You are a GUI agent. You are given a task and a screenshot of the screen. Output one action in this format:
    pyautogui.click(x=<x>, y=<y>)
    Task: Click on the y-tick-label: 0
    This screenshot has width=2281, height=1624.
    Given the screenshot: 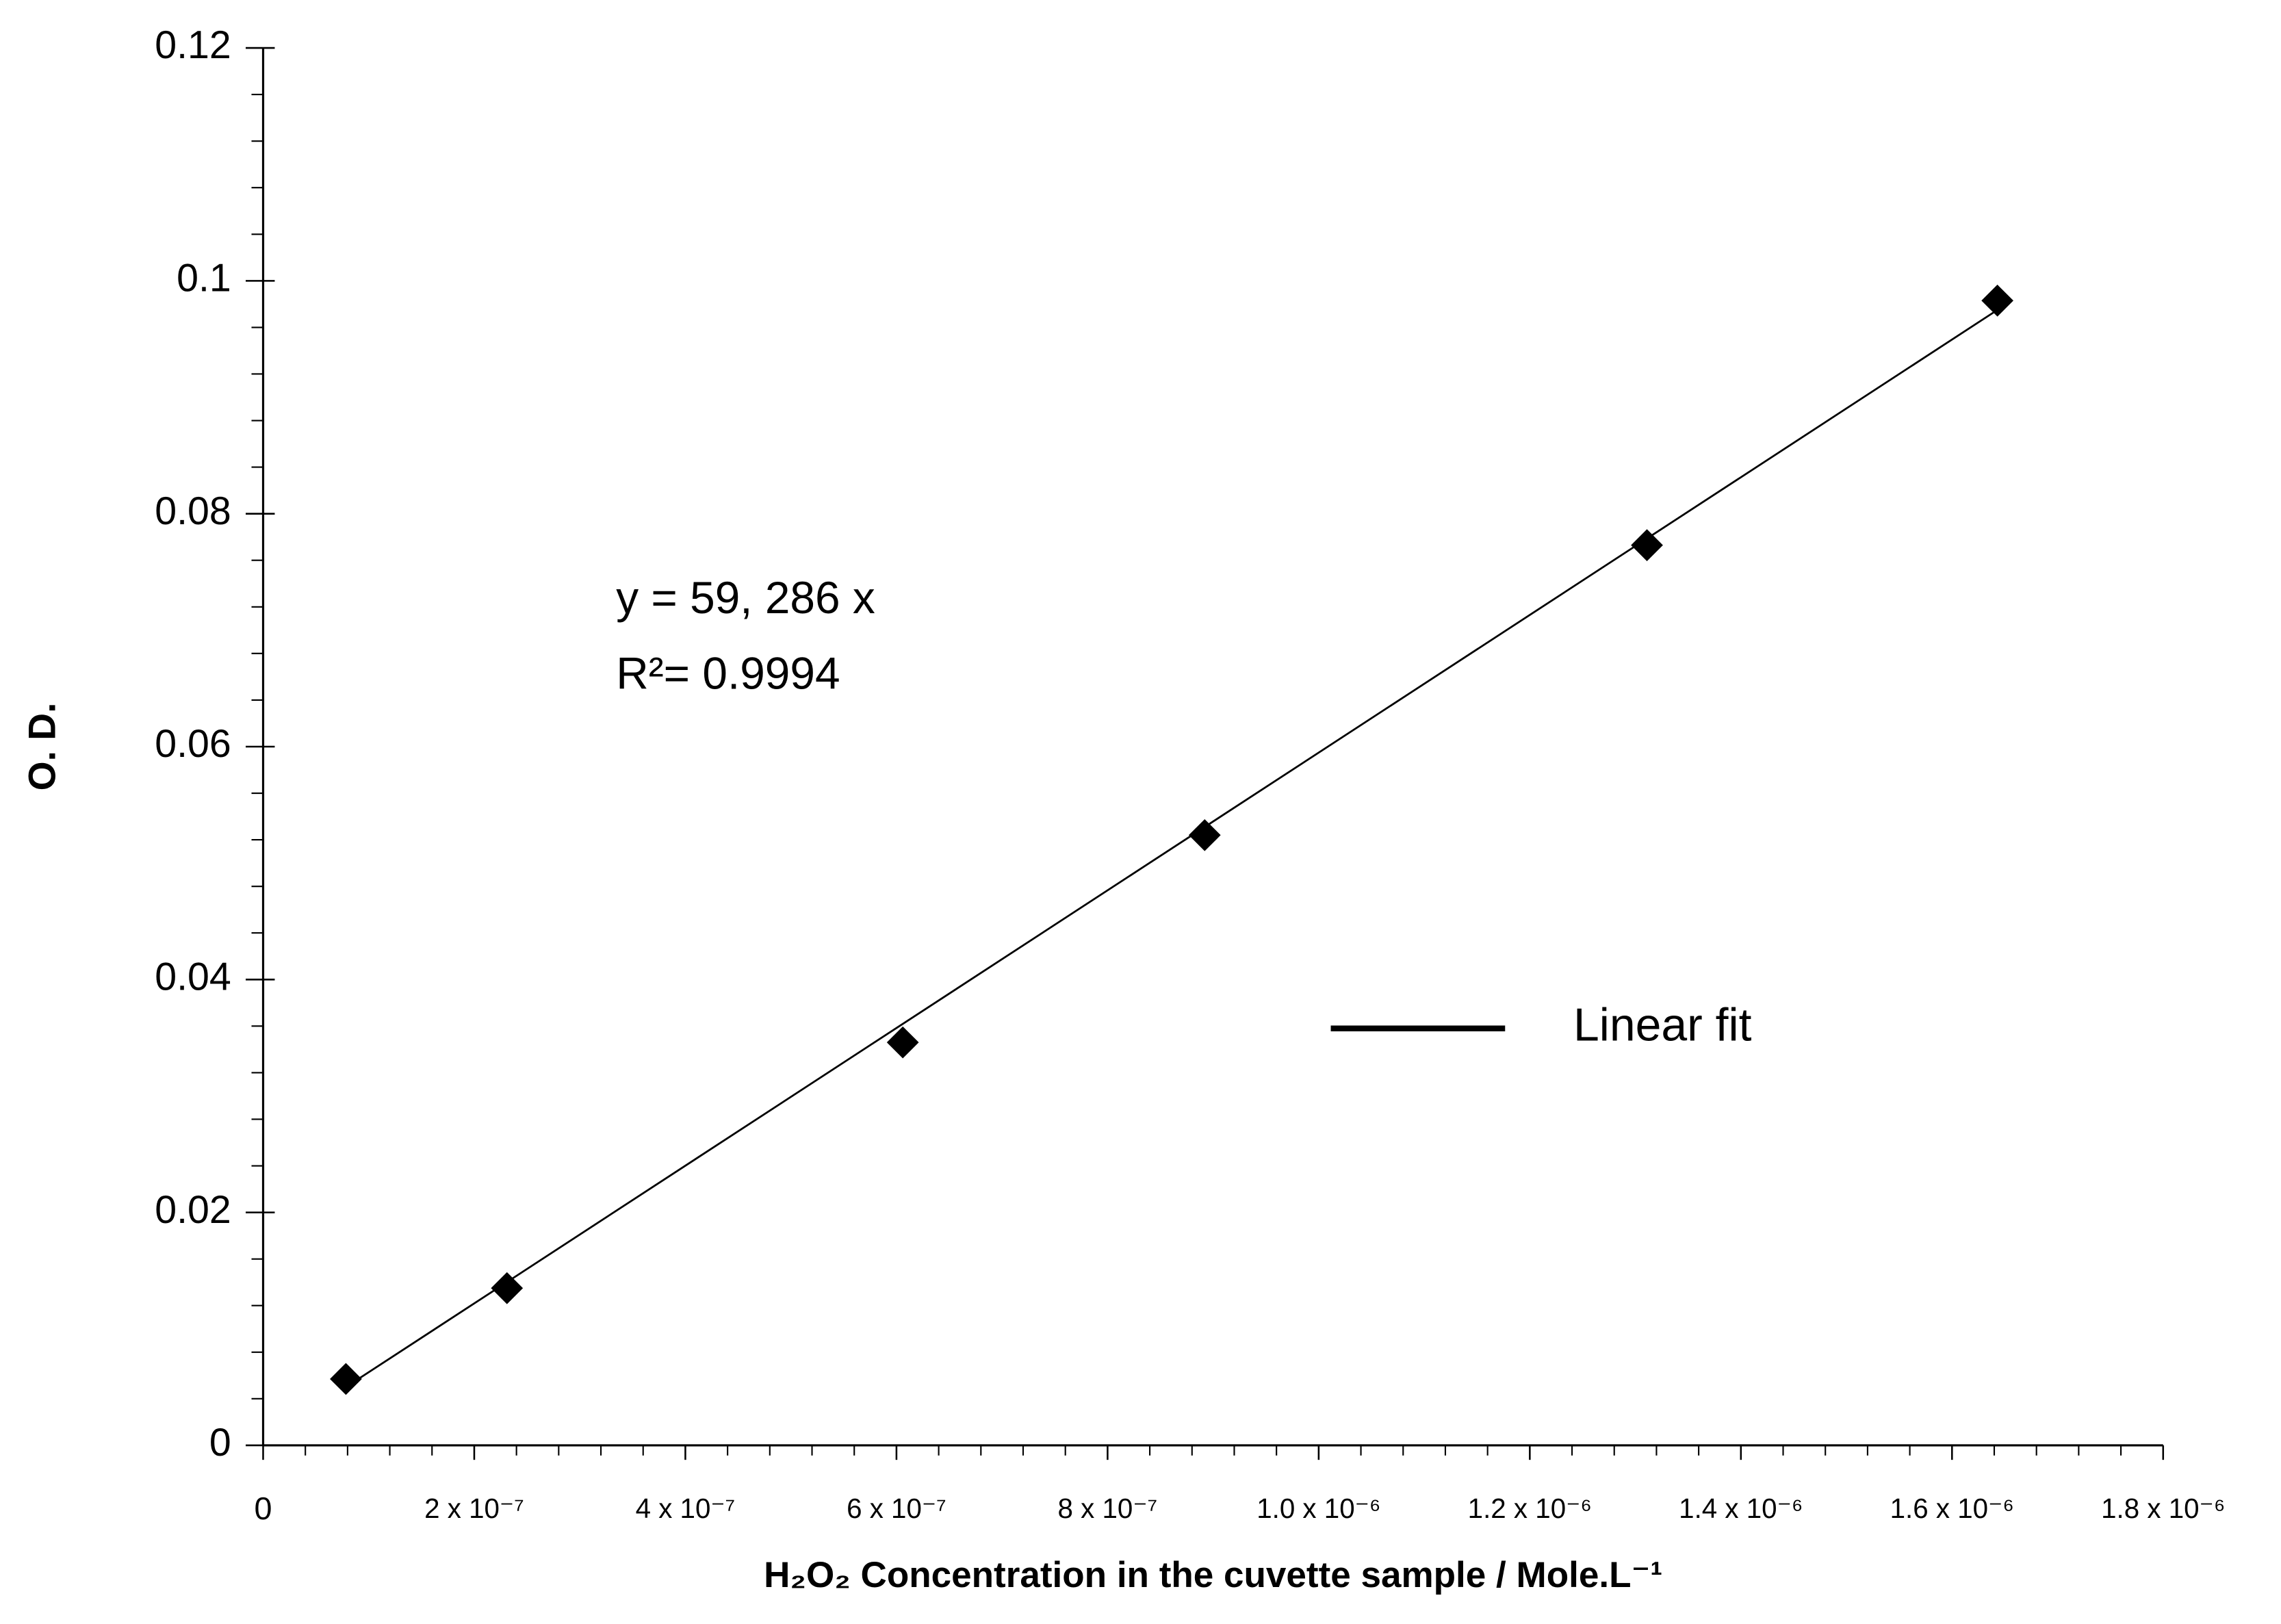 What is the action you would take?
    pyautogui.click(x=220, y=1443)
    